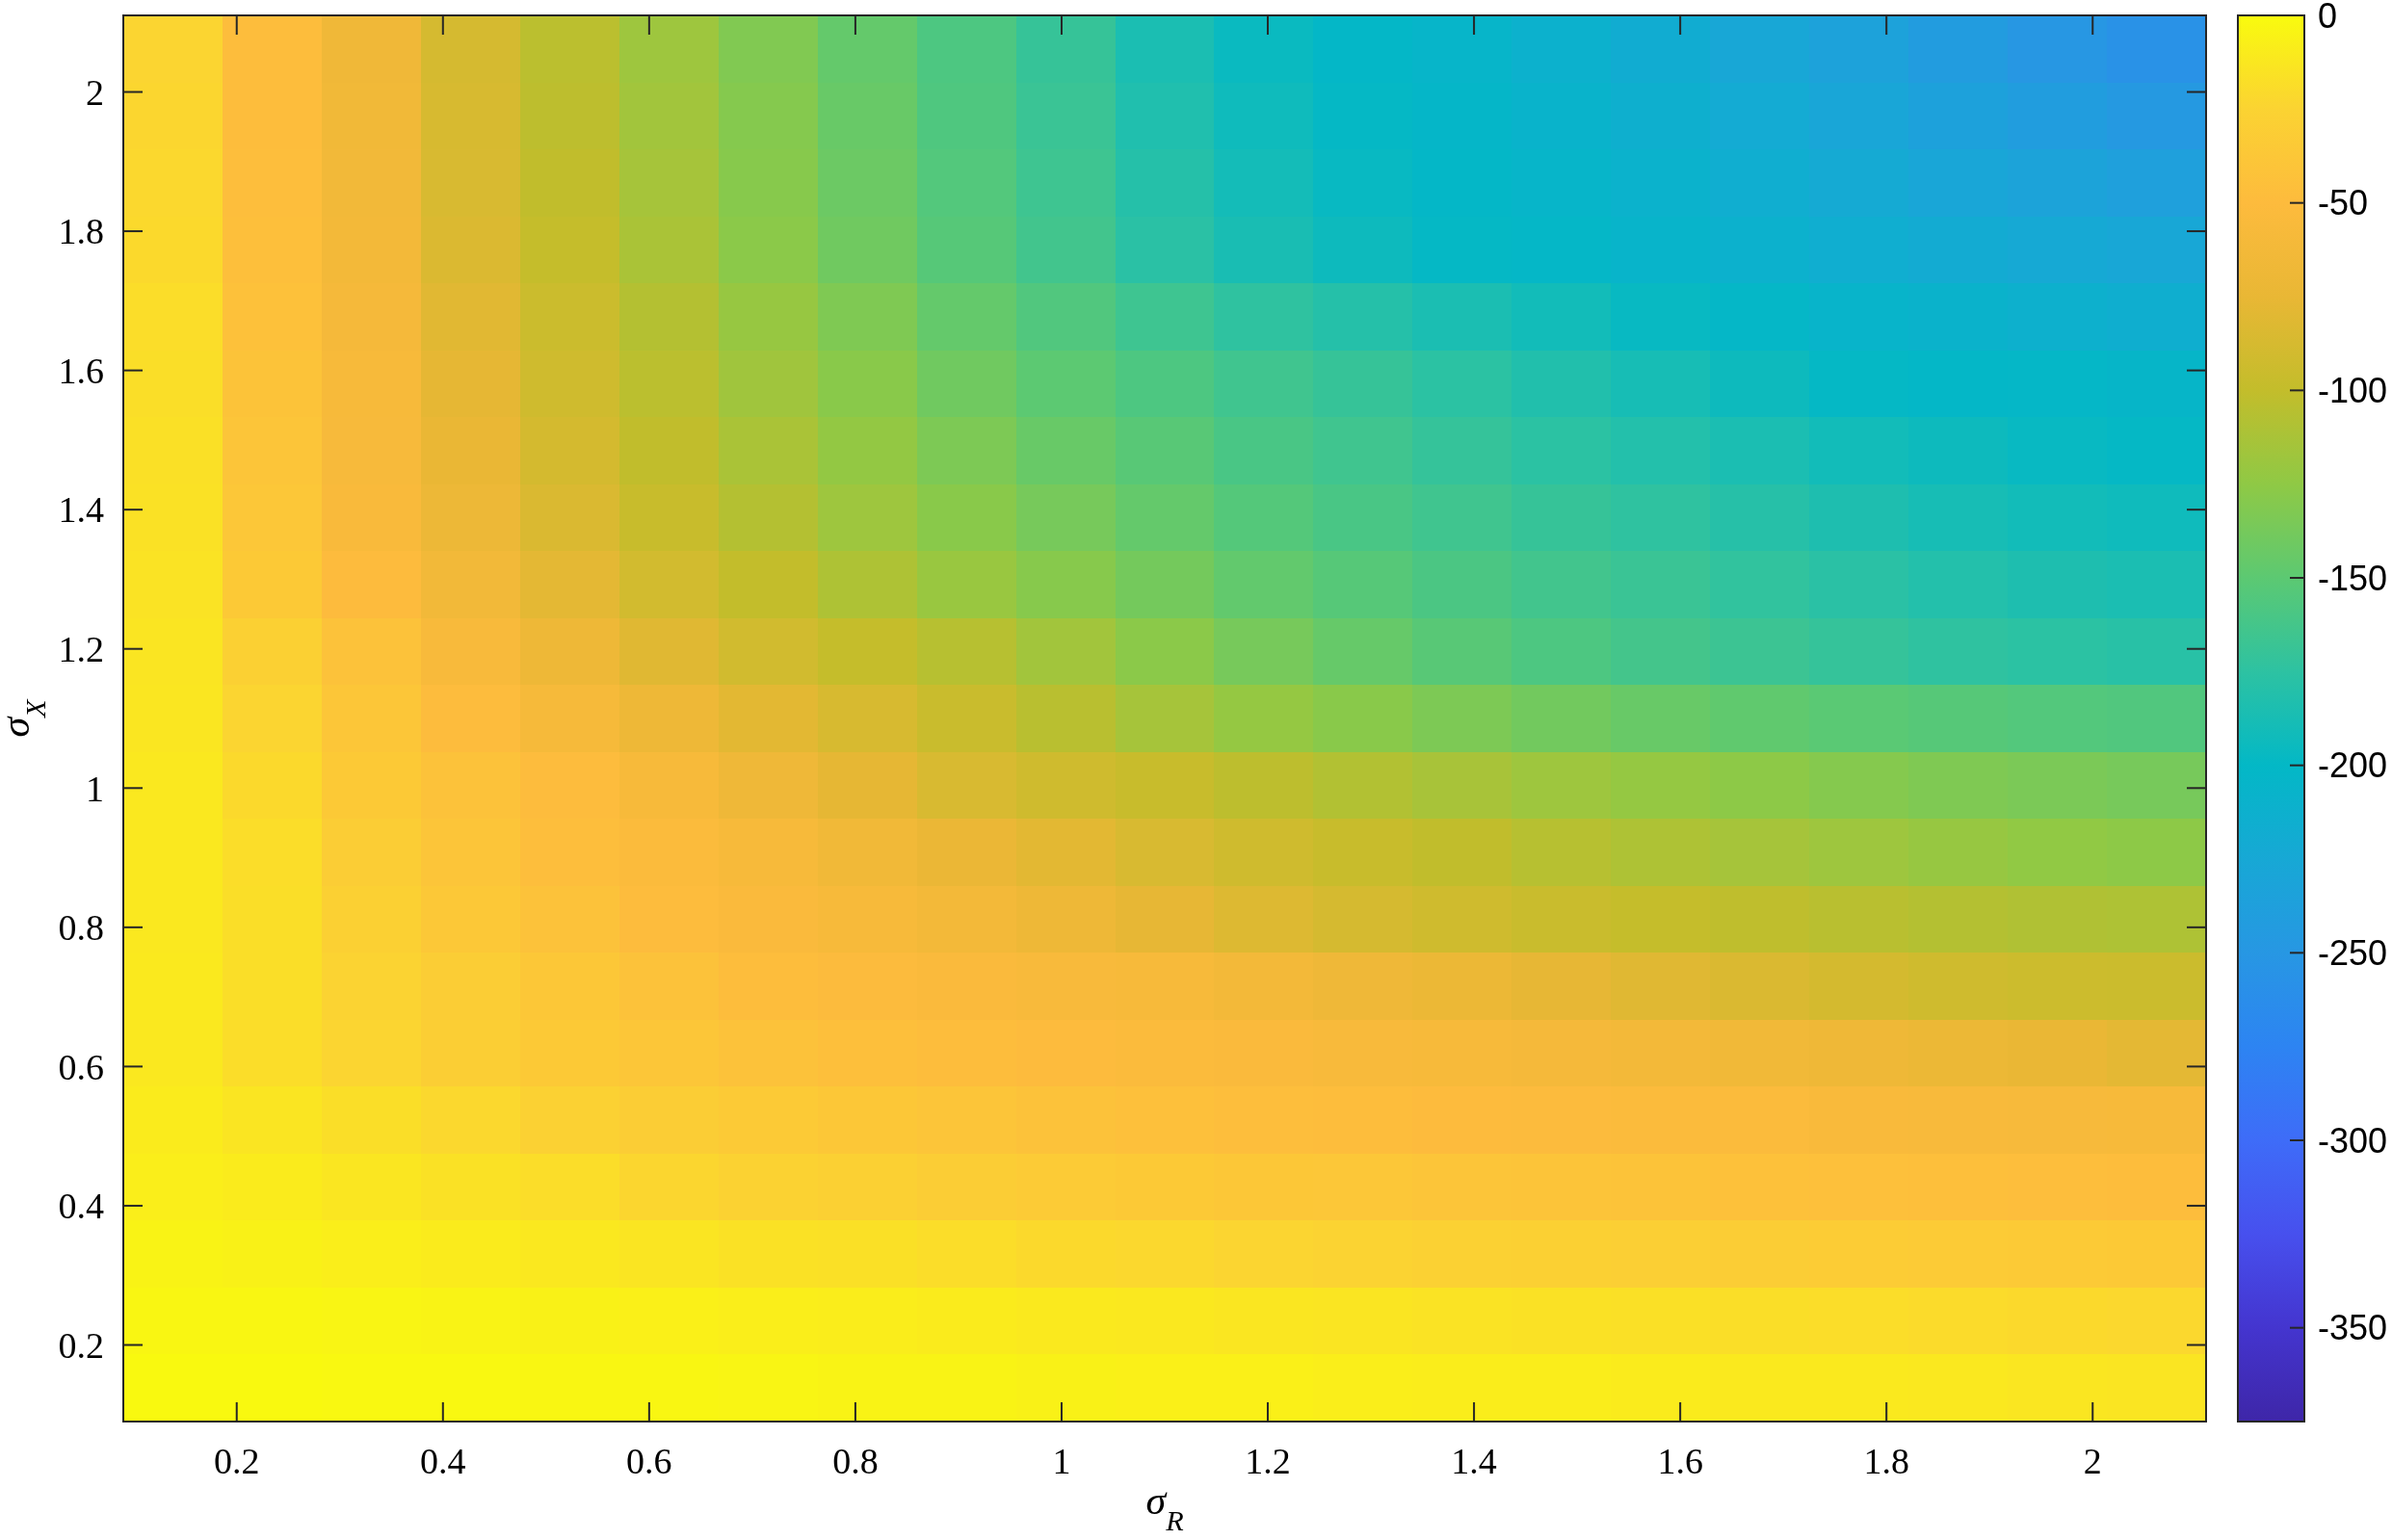  I want to click on color-bar-label: -150, so click(2353, 578).